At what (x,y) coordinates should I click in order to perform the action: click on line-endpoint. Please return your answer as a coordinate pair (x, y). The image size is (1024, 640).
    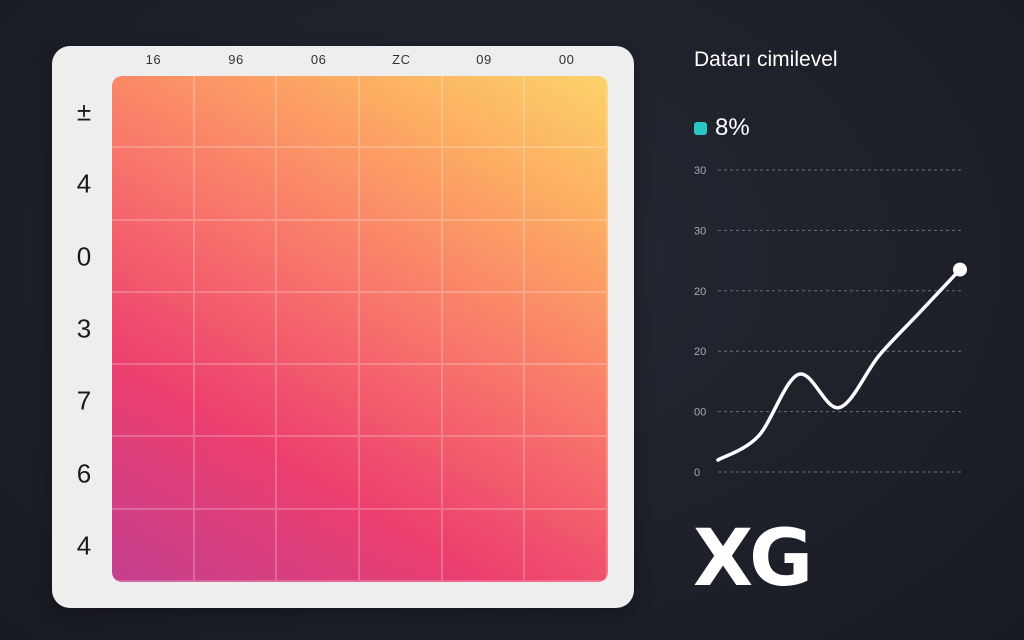
    Looking at the image, I should click on (960, 269).